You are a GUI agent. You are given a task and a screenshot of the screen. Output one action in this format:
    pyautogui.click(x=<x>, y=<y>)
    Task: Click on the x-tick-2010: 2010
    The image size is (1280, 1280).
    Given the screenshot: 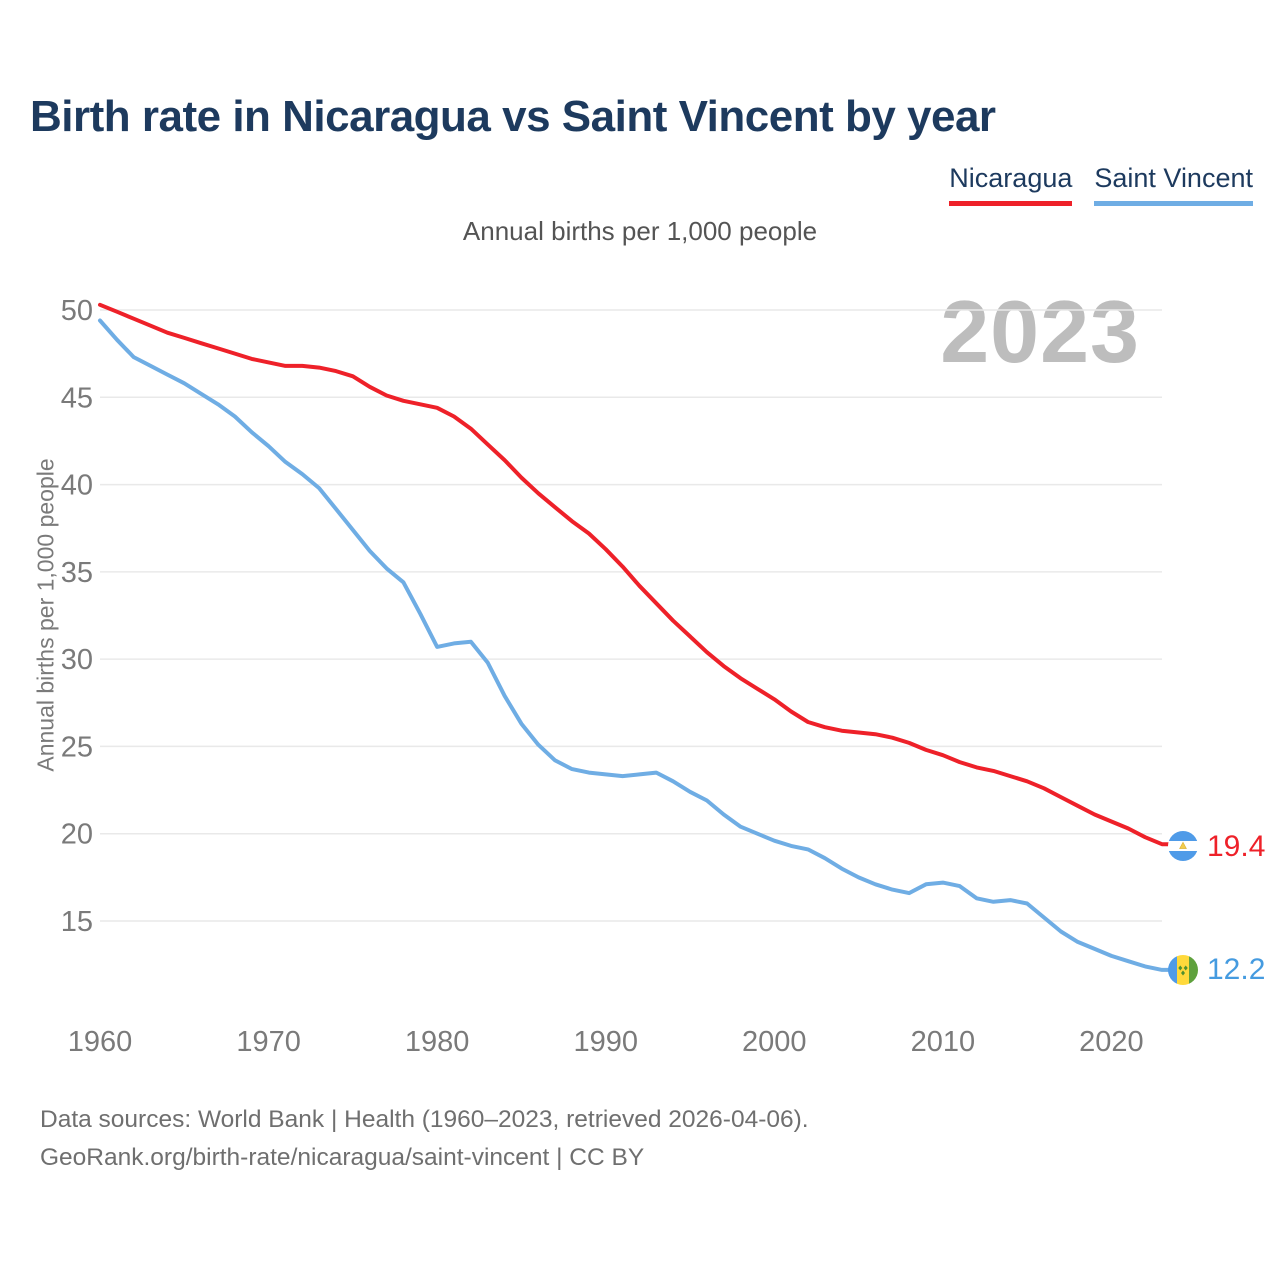 What is the action you would take?
    pyautogui.click(x=943, y=1042)
    